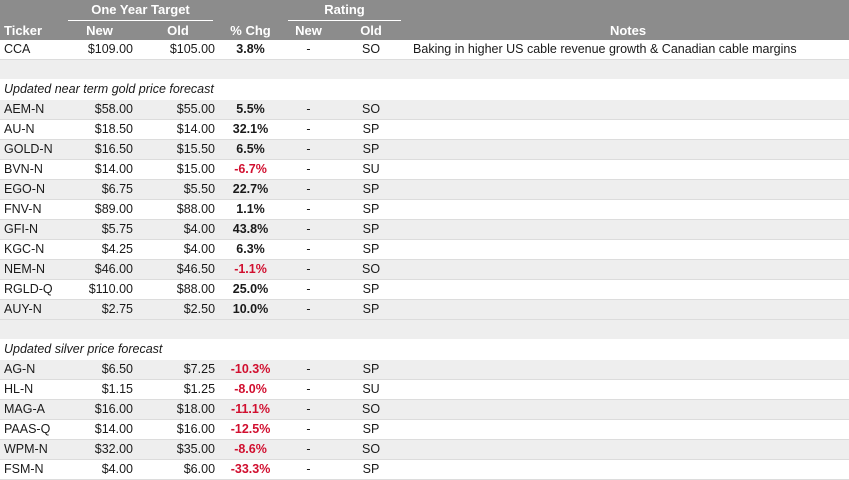 The width and height of the screenshot is (849, 480). What do you see at coordinates (31, 50) in the screenshot?
I see `ticker-cell: CCA` at bounding box center [31, 50].